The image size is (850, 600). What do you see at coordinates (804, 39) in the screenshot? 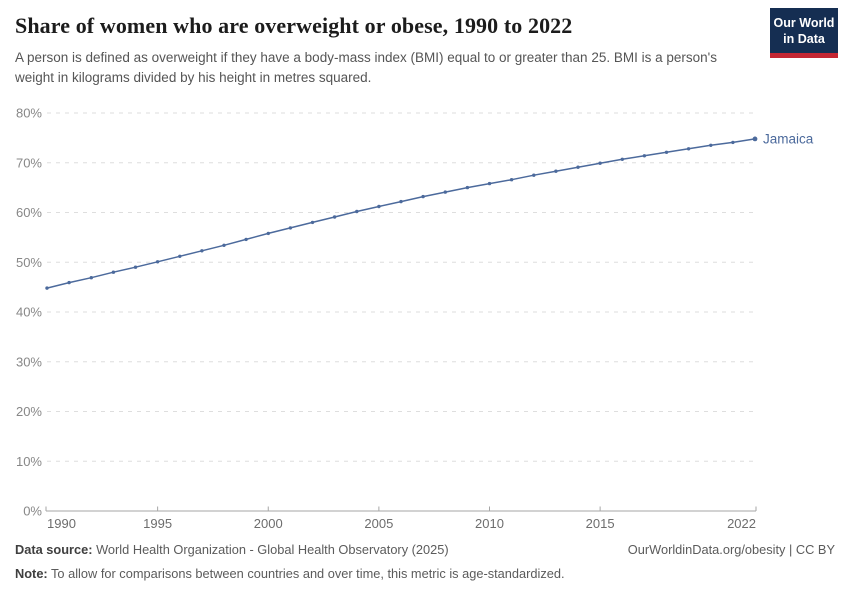
I see `owid-logo-line2: in Data` at bounding box center [804, 39].